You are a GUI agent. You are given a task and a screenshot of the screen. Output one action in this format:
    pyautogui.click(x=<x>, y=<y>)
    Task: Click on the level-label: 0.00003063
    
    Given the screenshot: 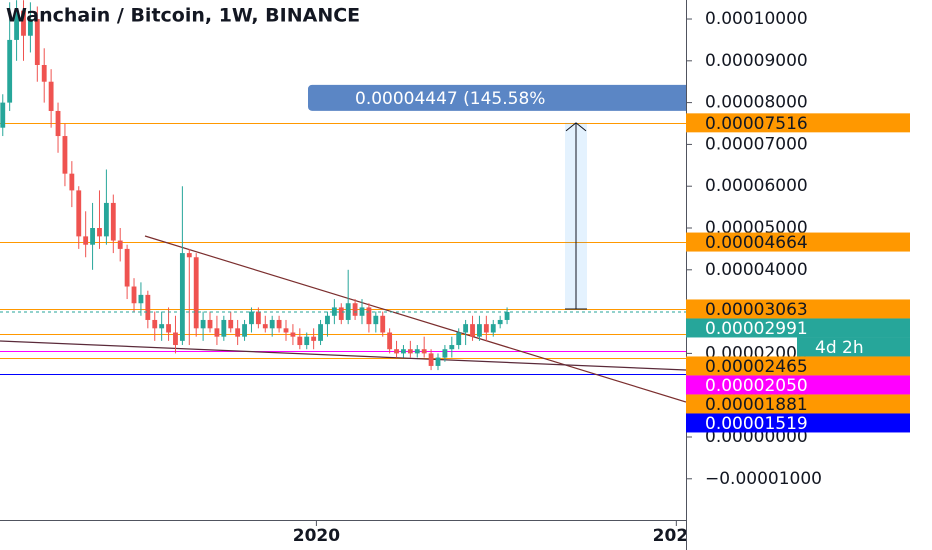 What is the action you would take?
    pyautogui.click(x=756, y=310)
    